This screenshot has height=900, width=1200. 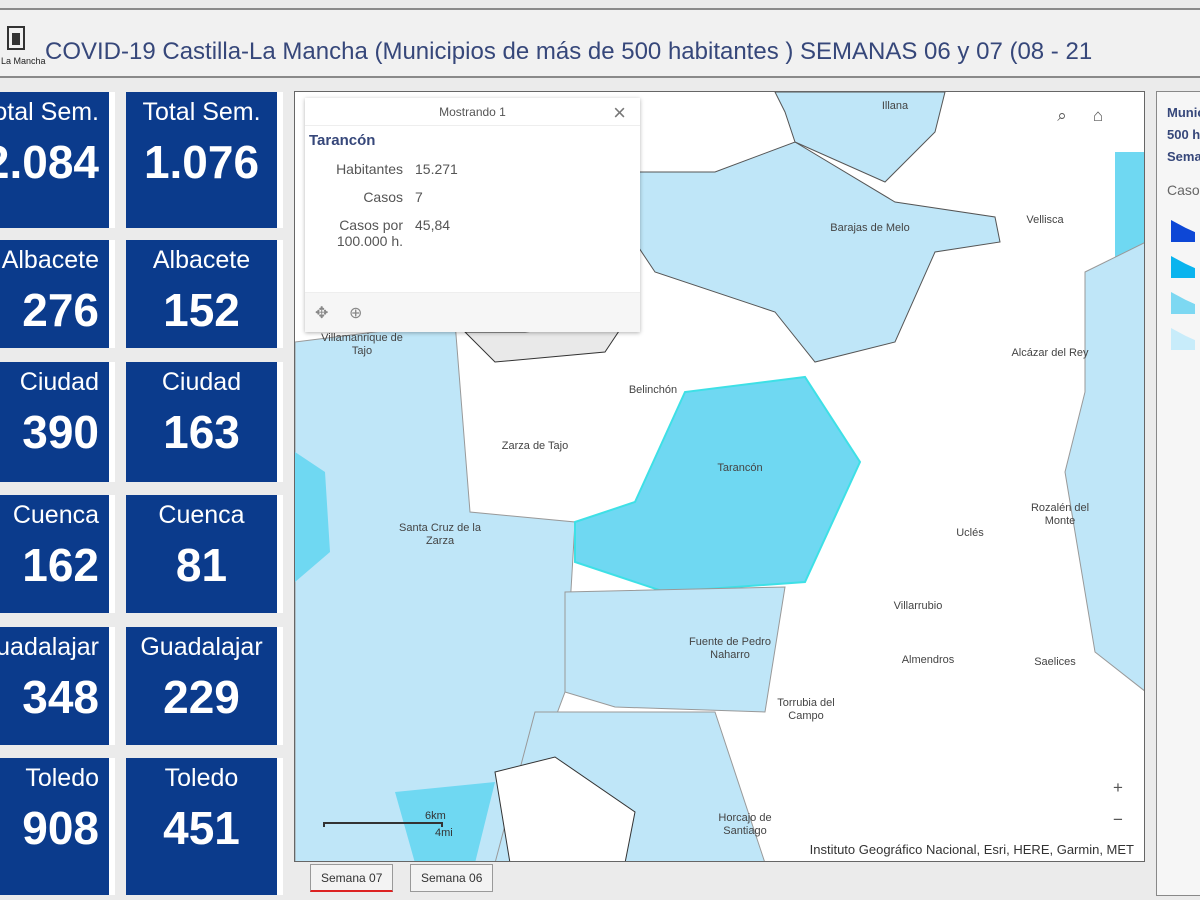 I want to click on stat-card: Toledo 451, so click(x=204, y=826).